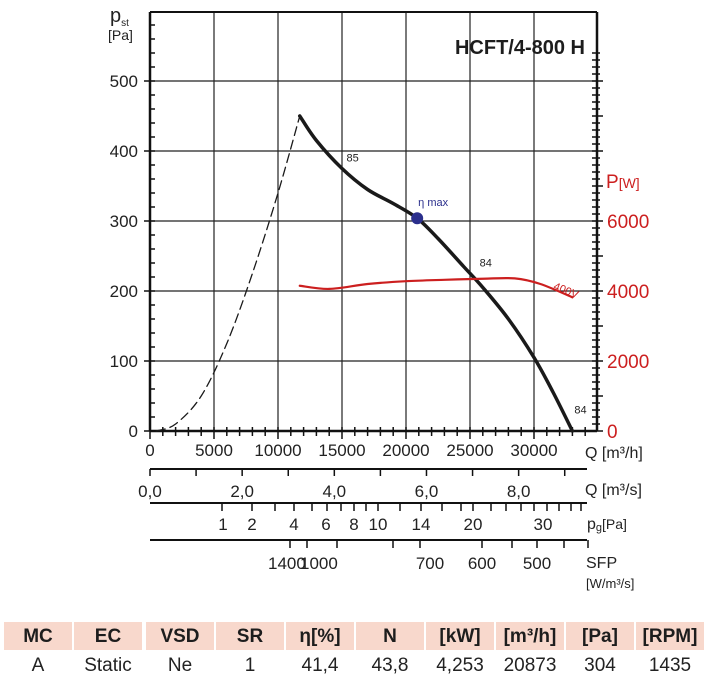 This screenshot has height=691, width=711. Describe the element at coordinates (222, 524) in the screenshot. I see `x3-tick-label: 1` at that location.